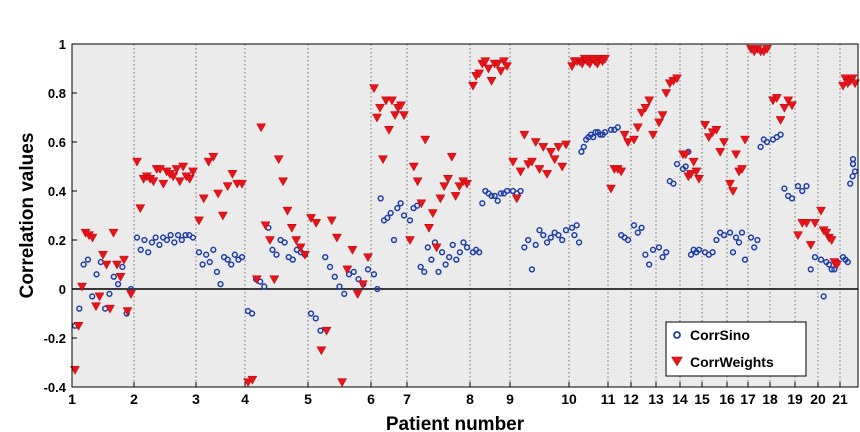 The width and height of the screenshot is (860, 432). Describe the element at coordinates (407, 399) in the screenshot. I see `x-tick-label: 7` at that location.